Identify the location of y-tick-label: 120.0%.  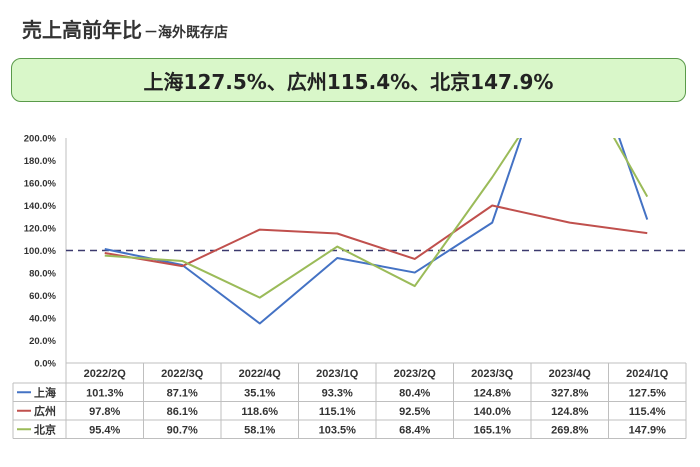
(40, 229).